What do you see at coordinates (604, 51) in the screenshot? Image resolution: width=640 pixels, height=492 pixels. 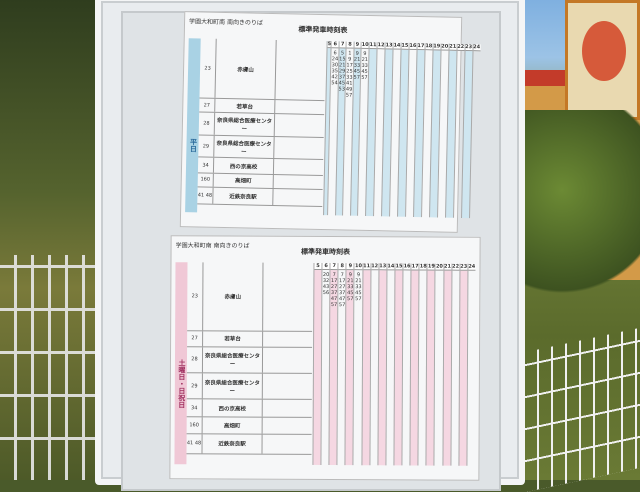 I see `sign-character` at bounding box center [604, 51].